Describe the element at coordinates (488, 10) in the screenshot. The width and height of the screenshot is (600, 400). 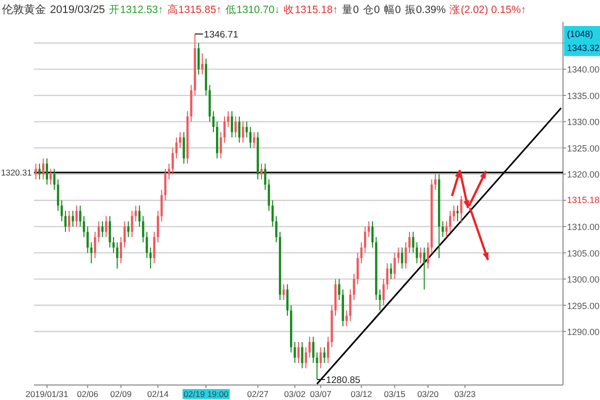
I see `text: 涨(2.02) 0.15%↑` at that location.